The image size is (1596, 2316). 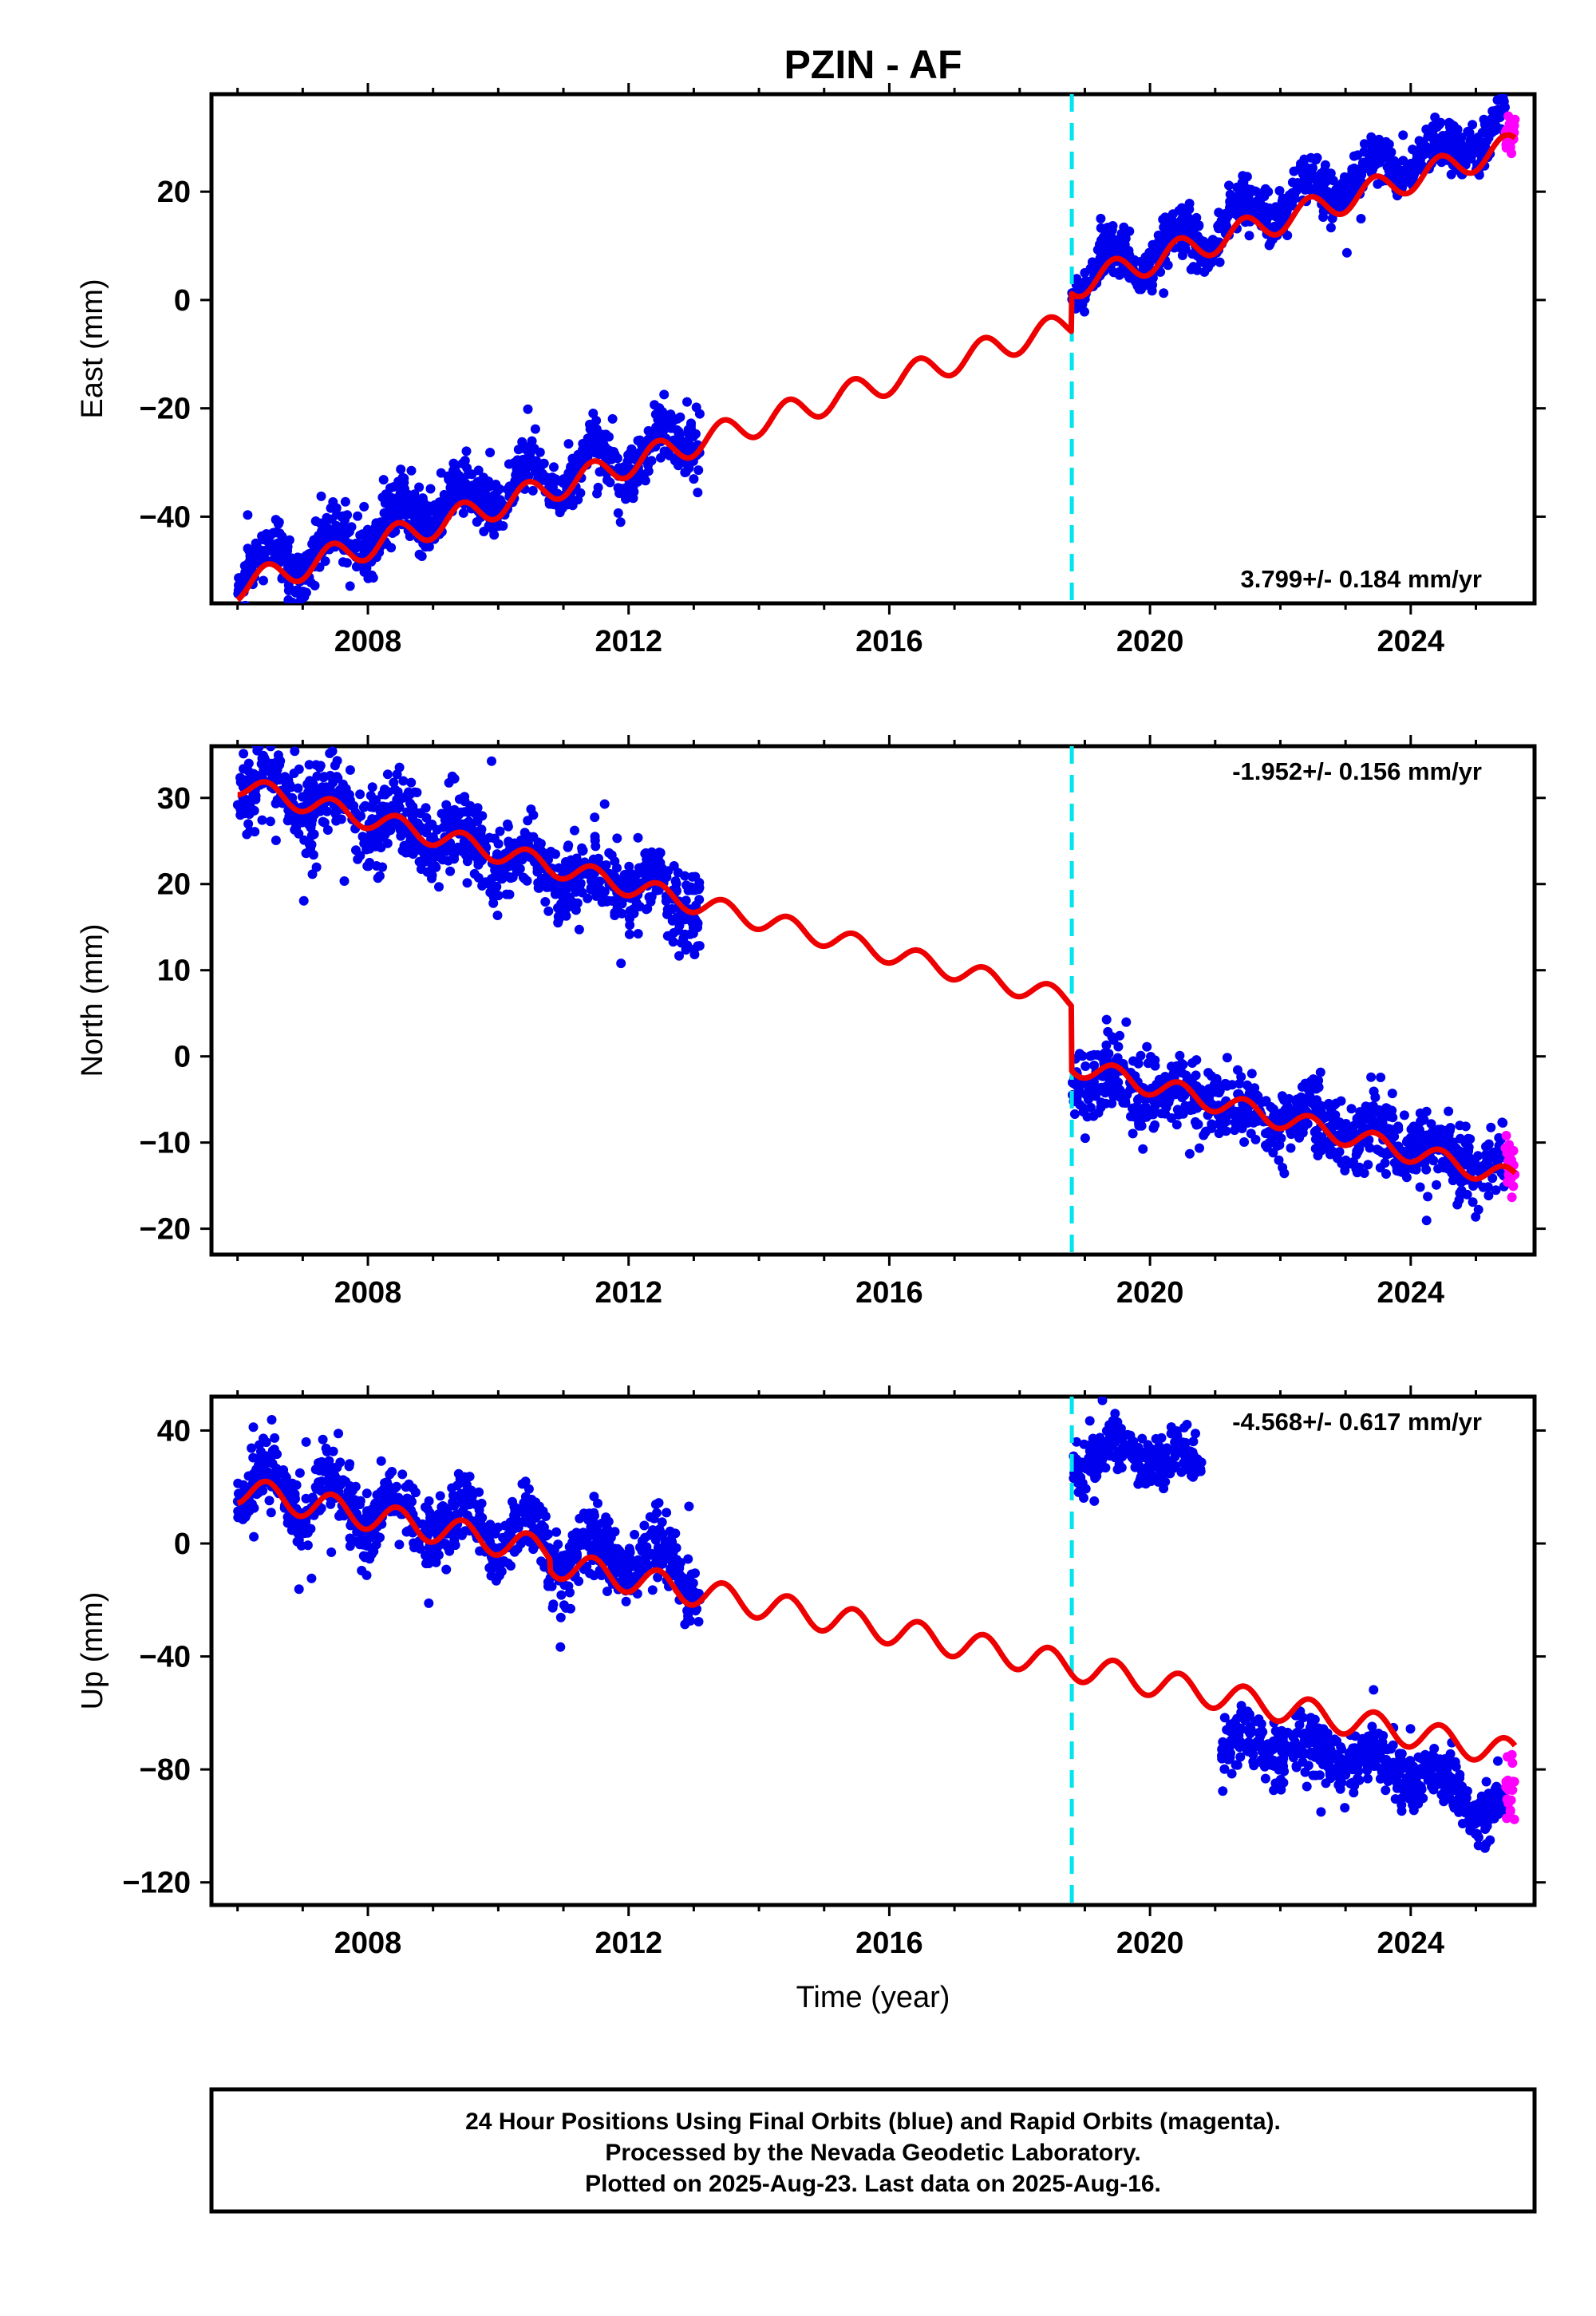 I want to click on east-rate-label: 3.799+/- 0.184 mm/yr, so click(x=1361, y=579).